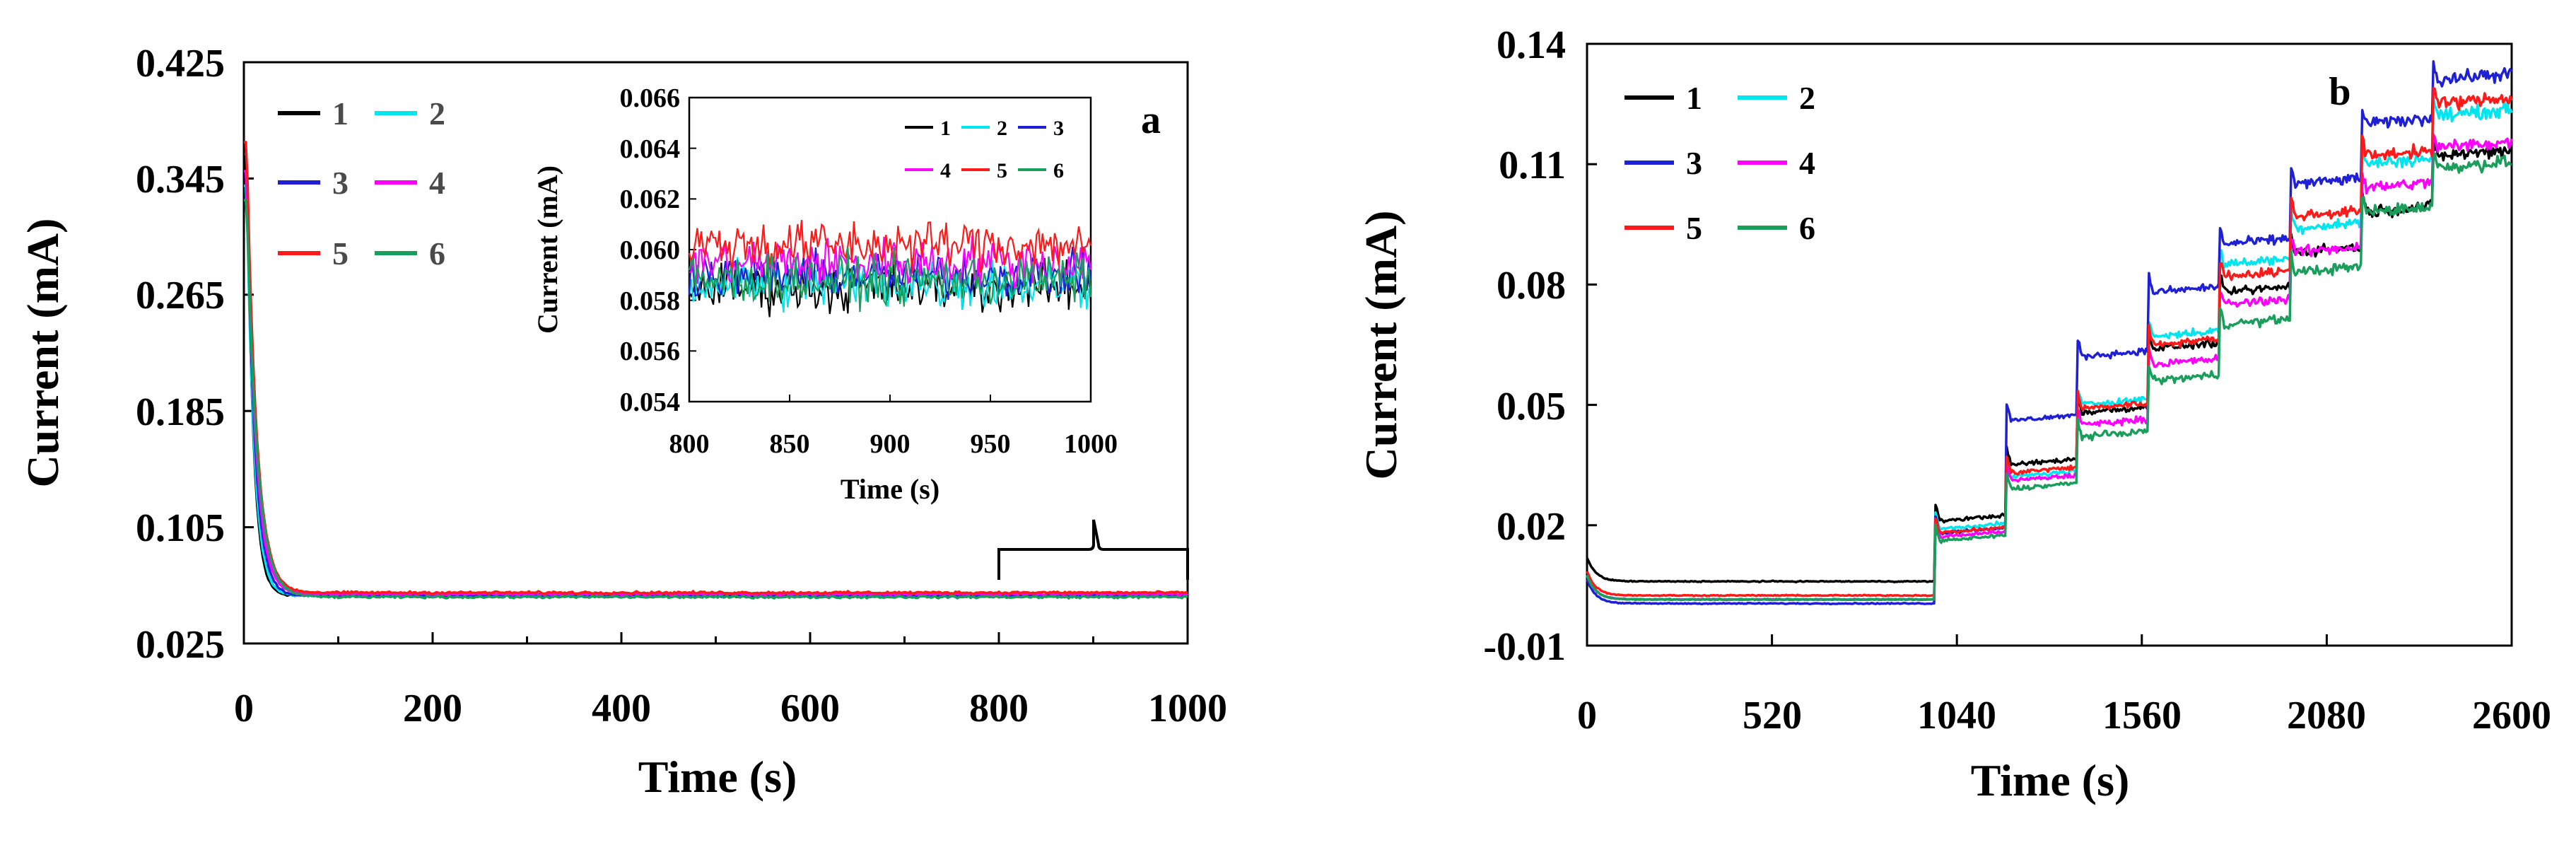 The width and height of the screenshot is (2576, 845). Describe the element at coordinates (651, 402) in the screenshot. I see `a-inset-ytick-label: 0.054` at that location.